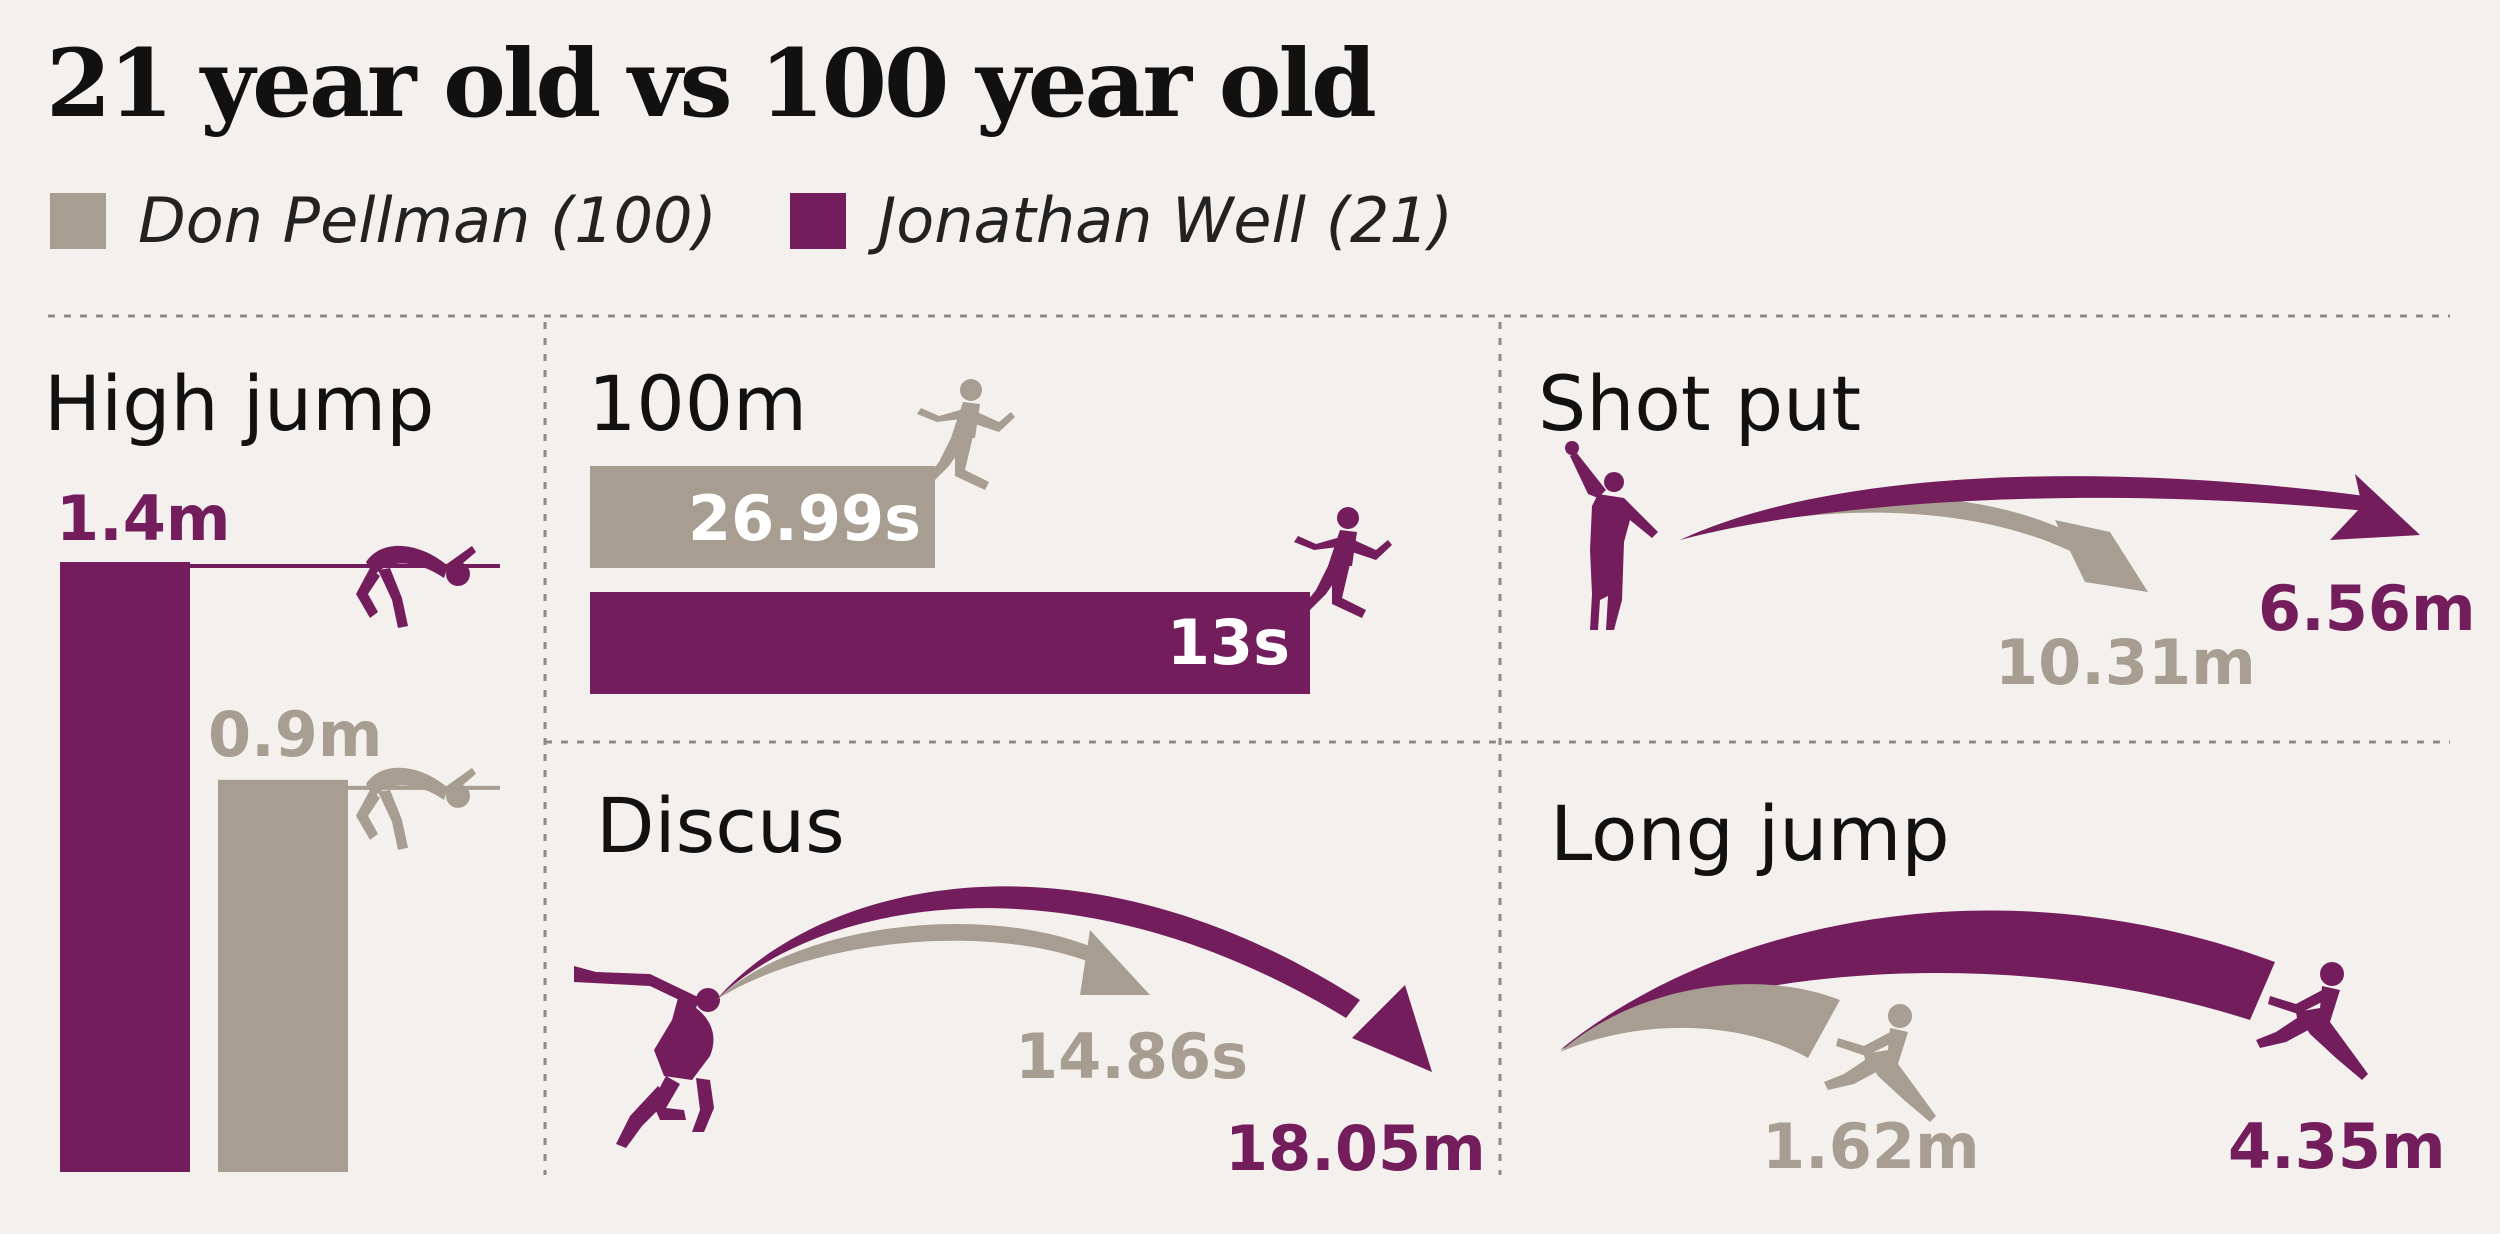  What do you see at coordinates (383, 221) in the screenshot?
I see `legend-item-don-pellman: Don Pellman (100)` at bounding box center [383, 221].